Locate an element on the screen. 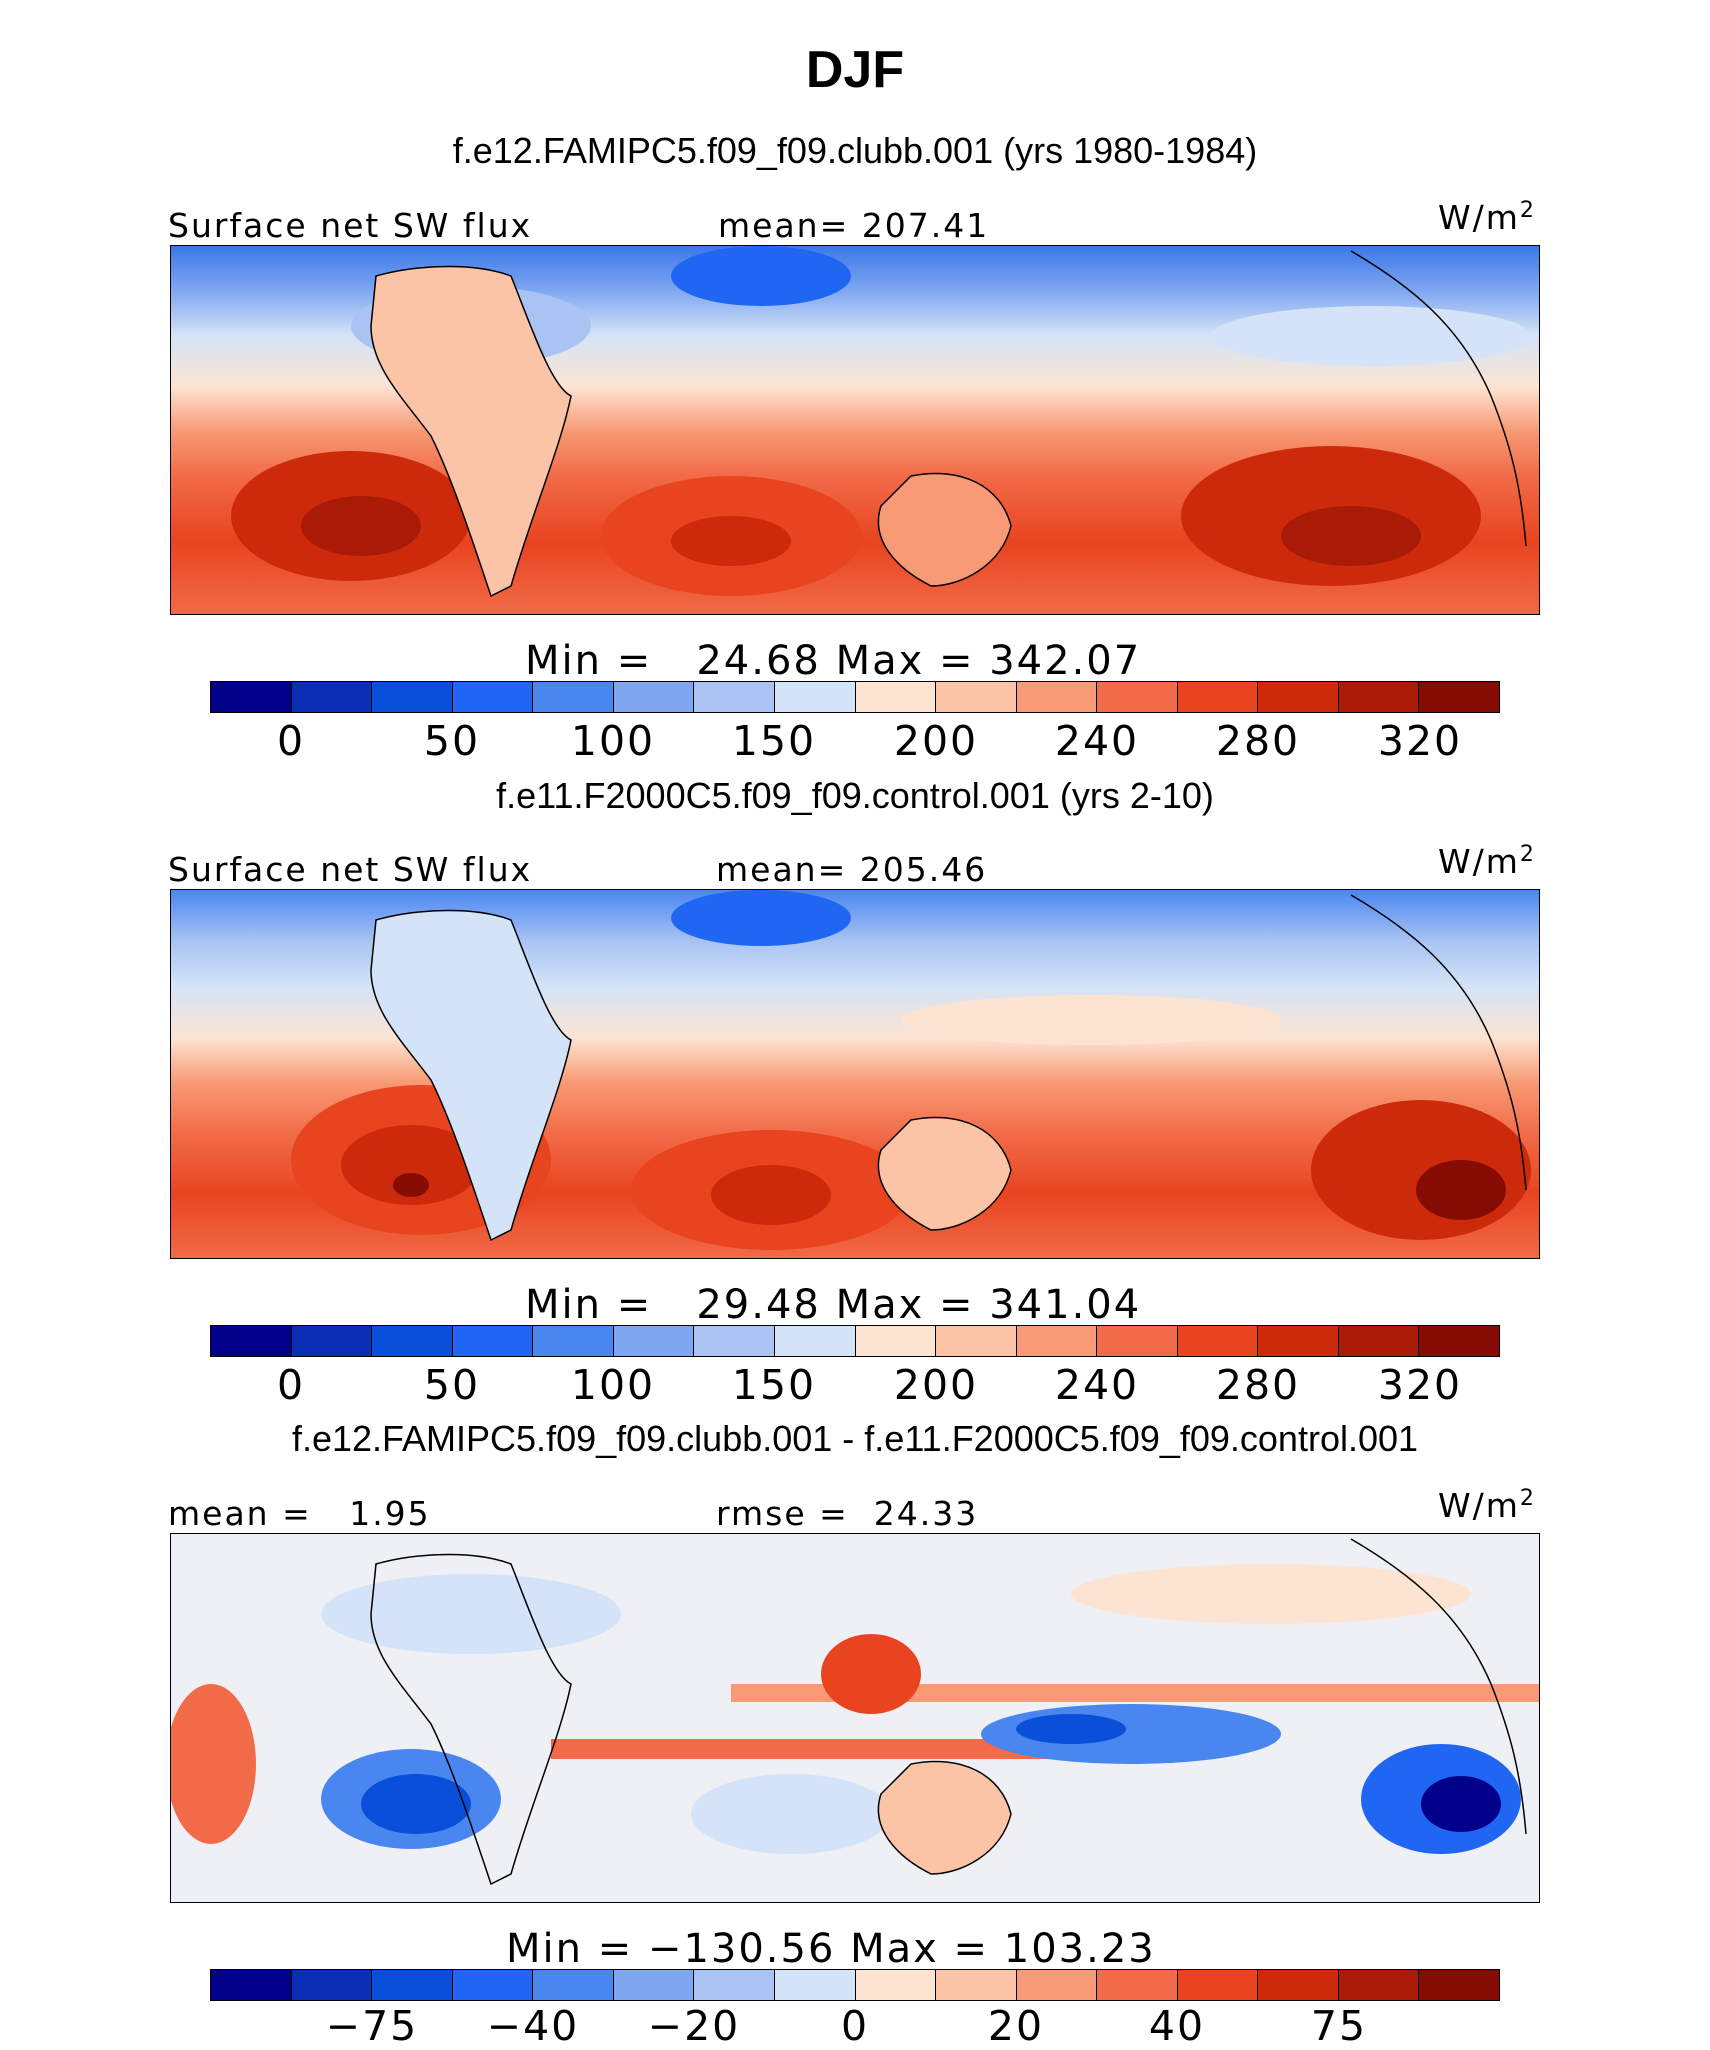  panel3-colorbar is located at coordinates (855, 1985).